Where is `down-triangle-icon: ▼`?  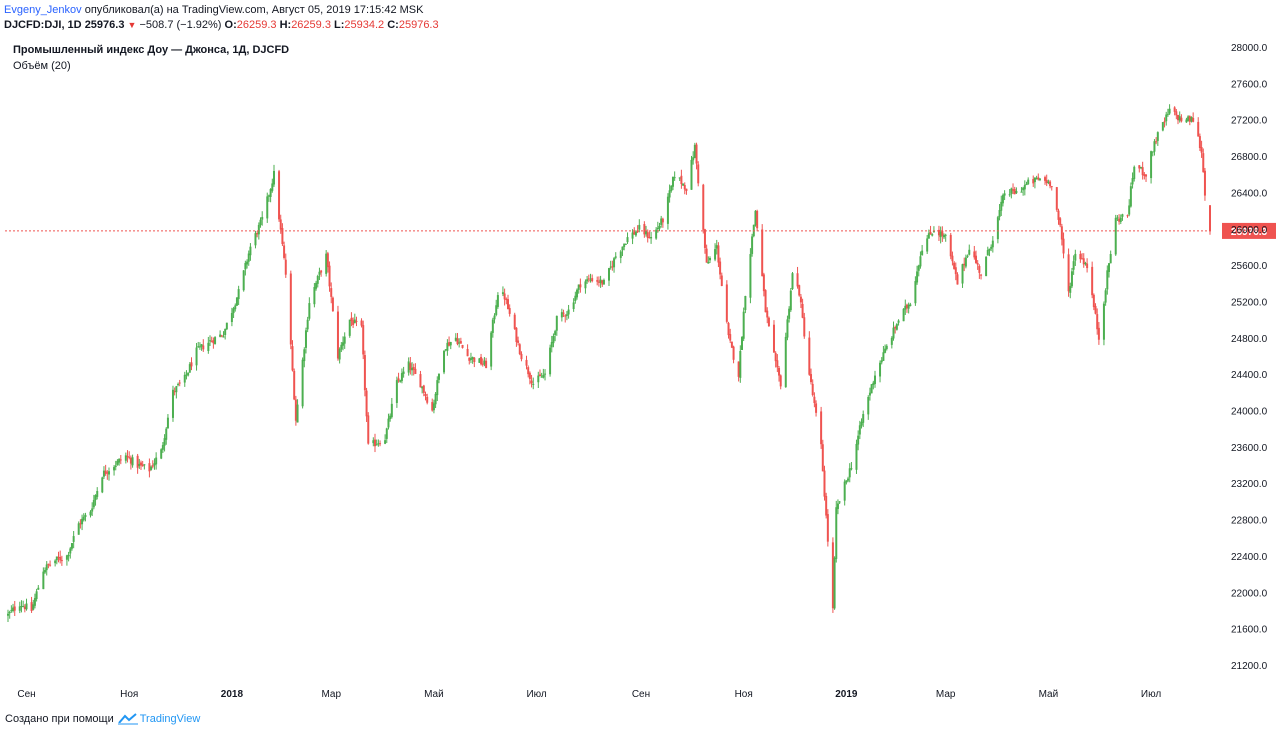
down-triangle-icon: ▼ is located at coordinates (132, 25).